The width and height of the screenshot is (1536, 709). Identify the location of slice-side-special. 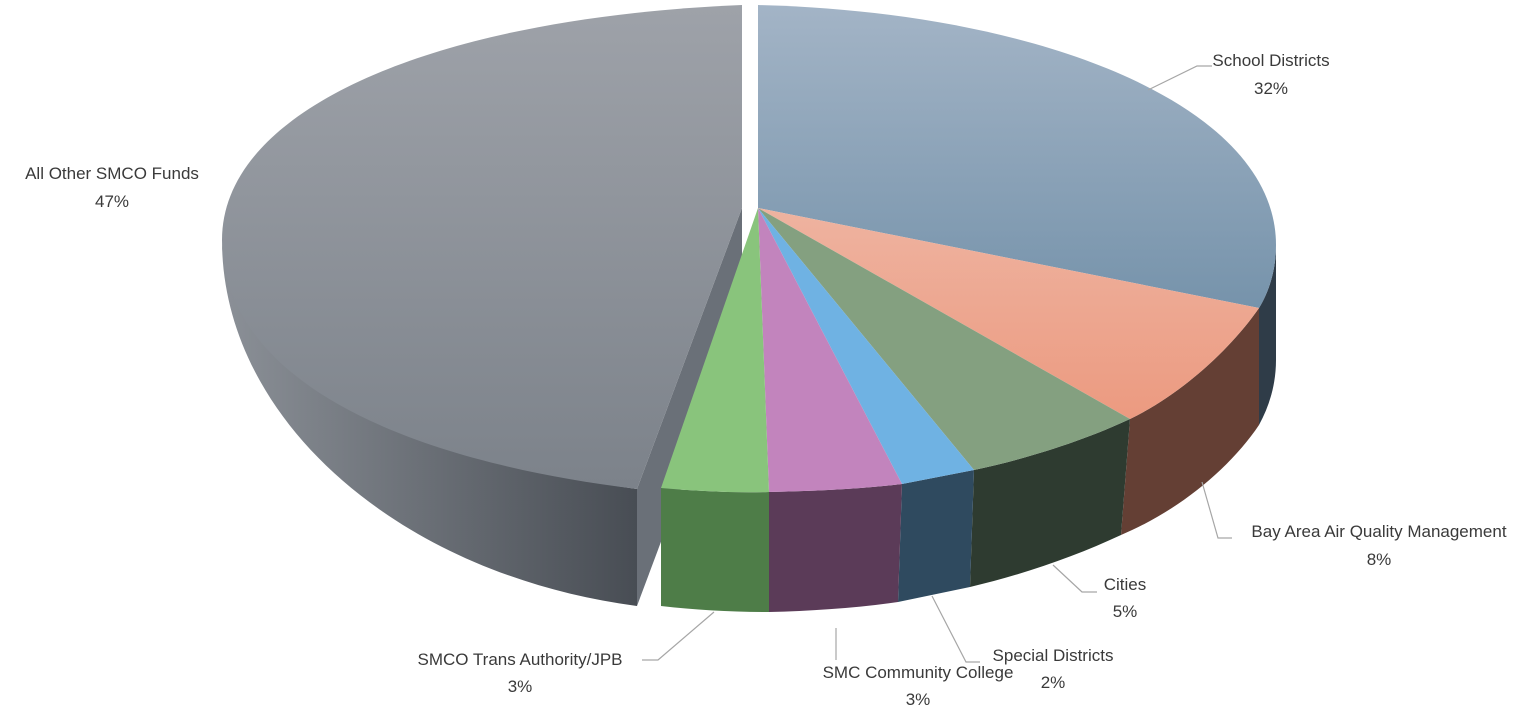
(936, 536).